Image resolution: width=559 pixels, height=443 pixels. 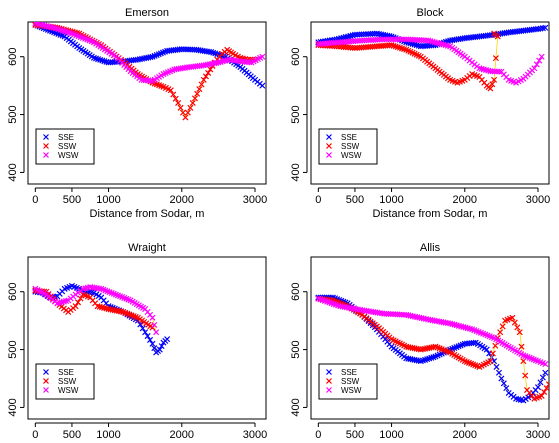 What do you see at coordinates (147, 13) in the screenshot?
I see `panel-title: Emerson` at bounding box center [147, 13].